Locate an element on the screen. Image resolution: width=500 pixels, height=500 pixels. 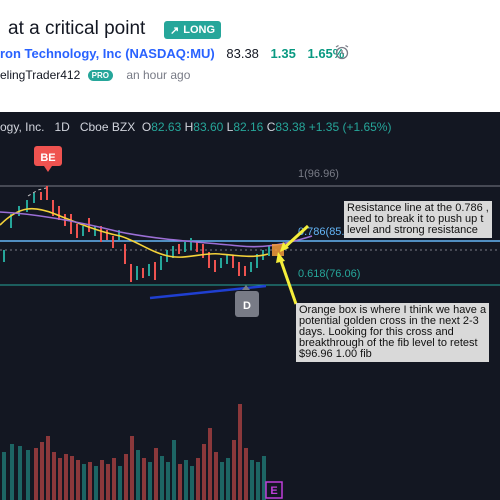
company-link: ron Technology, Inc is located at coordinates (61, 53).